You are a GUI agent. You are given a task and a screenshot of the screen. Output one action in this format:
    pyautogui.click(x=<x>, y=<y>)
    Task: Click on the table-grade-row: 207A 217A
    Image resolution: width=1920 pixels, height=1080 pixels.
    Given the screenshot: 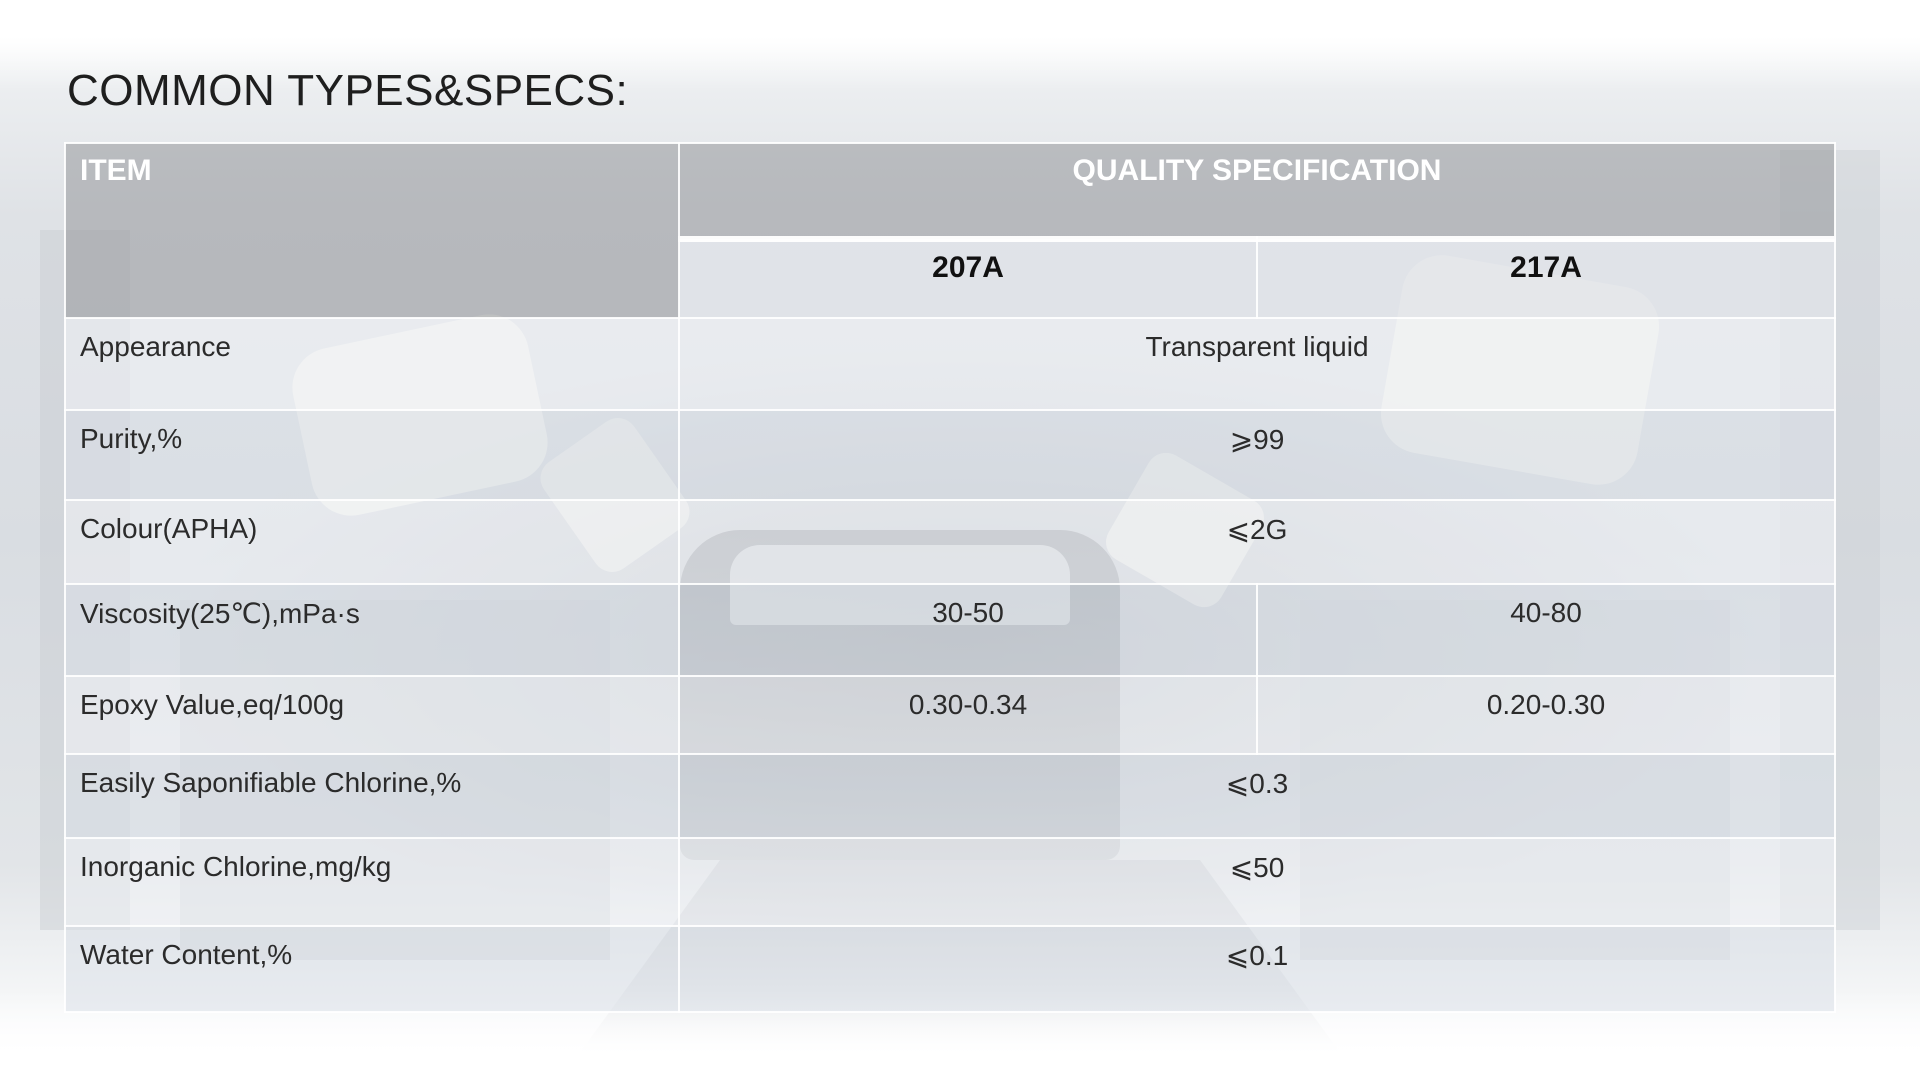 What is the action you would take?
    pyautogui.click(x=950, y=278)
    